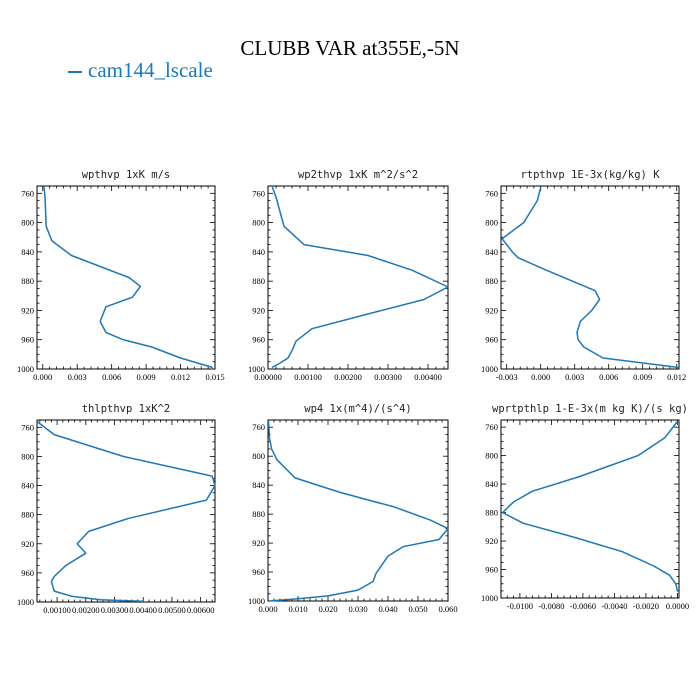  Describe the element at coordinates (590, 409) in the screenshot. I see `panel-title: wprtpthlp 1-E-3x(m kg K)/(s kg)` at that location.